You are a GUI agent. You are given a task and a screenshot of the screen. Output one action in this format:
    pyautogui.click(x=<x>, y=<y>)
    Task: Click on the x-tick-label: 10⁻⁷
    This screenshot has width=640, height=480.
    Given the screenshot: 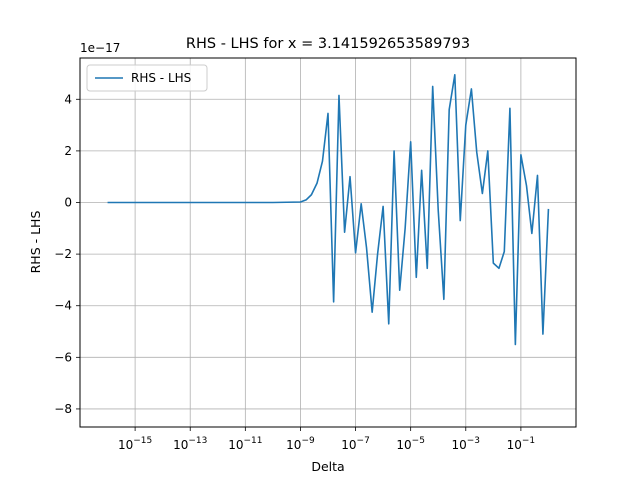 What is the action you would take?
    pyautogui.click(x=355, y=444)
    